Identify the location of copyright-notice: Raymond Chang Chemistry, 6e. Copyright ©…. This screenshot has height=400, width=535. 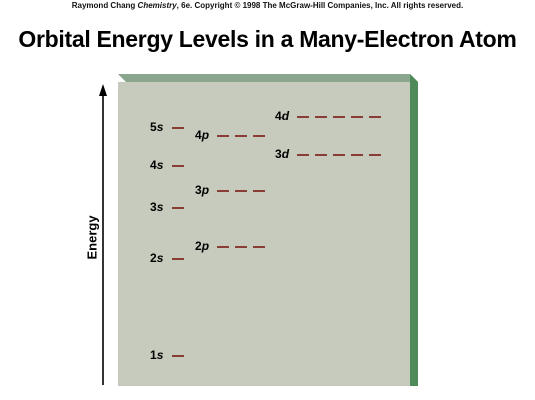
(267, 5).